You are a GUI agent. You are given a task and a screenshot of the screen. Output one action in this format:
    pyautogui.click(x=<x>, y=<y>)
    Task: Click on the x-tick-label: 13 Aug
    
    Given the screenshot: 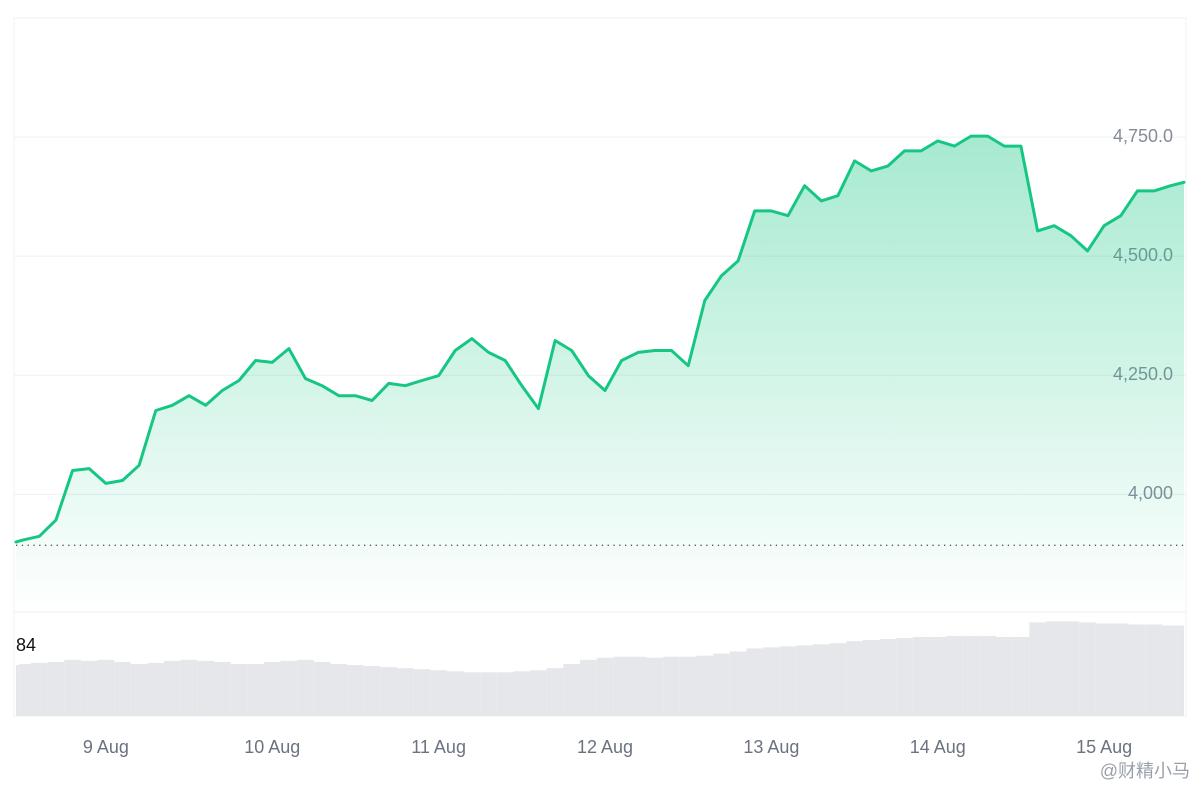 What is the action you would take?
    pyautogui.click(x=771, y=747)
    